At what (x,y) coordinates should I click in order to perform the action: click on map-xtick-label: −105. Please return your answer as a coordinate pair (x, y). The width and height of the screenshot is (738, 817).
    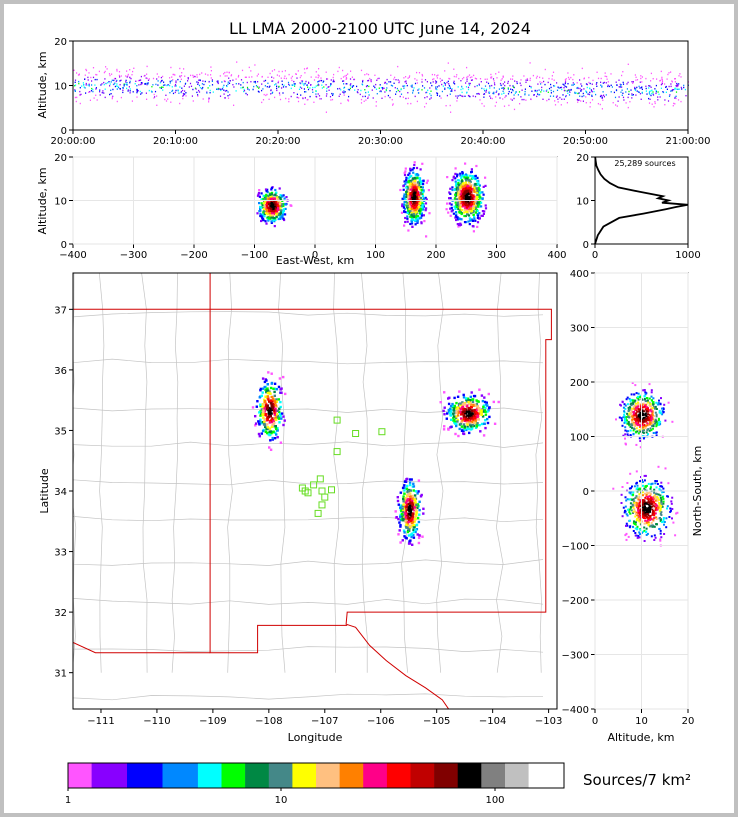
    Looking at the image, I should click on (436, 721).